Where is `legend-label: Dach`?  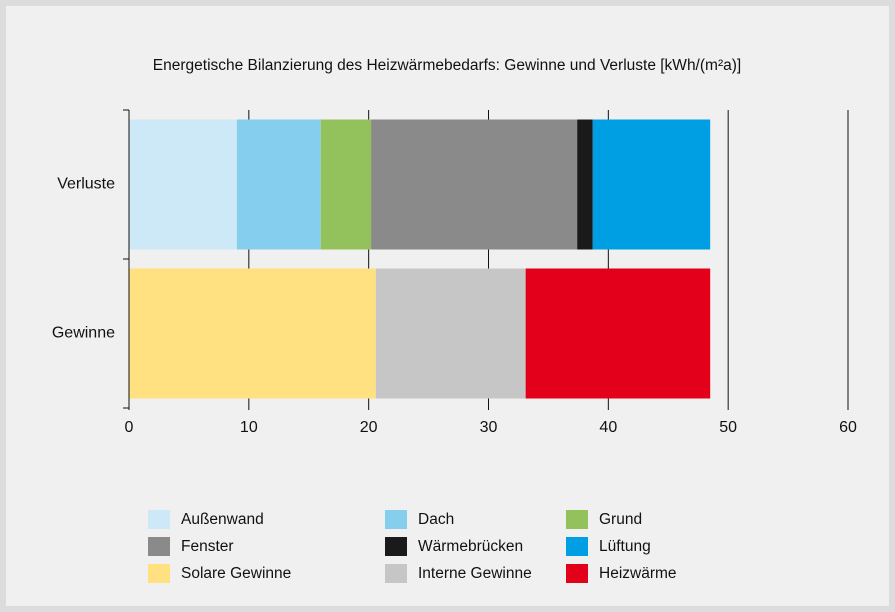
legend-label: Dach is located at coordinates (436, 519).